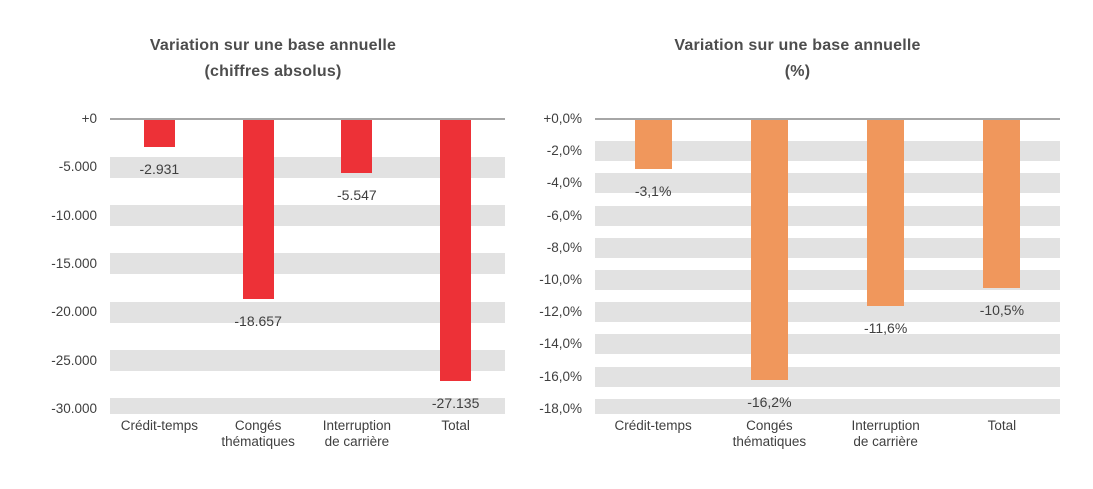 The image size is (1093, 489). I want to click on chart-title-line2: (chiffres absolus), so click(273, 71).